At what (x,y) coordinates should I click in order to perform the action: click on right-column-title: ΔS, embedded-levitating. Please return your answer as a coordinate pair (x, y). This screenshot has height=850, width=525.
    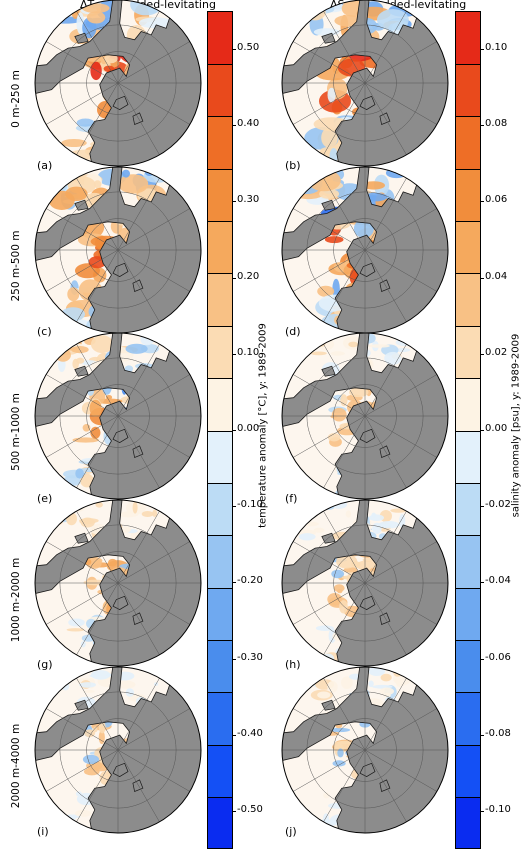
    Looking at the image, I should click on (398, 5).